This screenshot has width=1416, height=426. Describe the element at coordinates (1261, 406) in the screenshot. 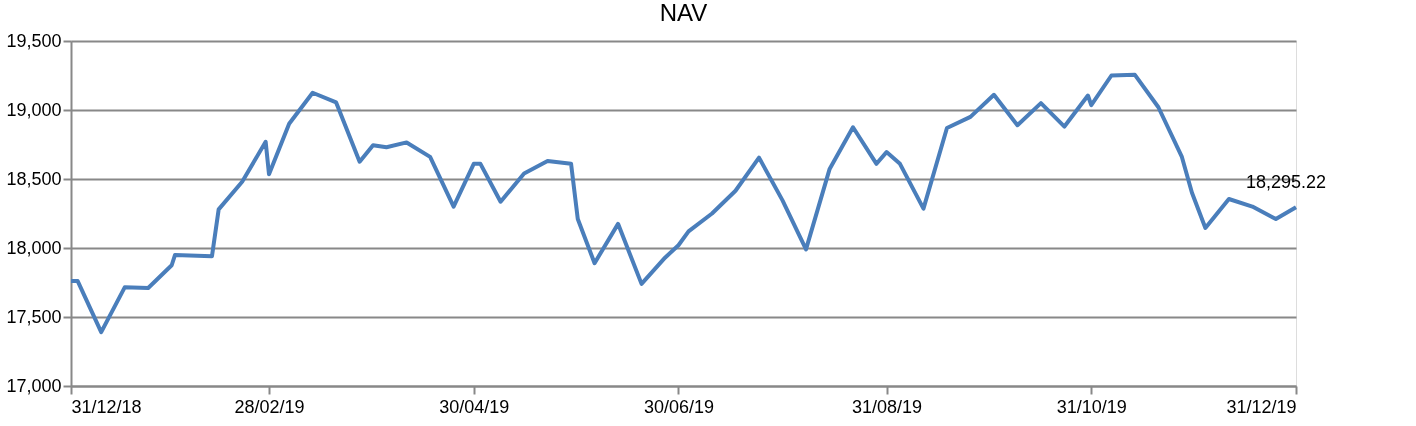

I see `x-tick-label: 31/12/19` at that location.